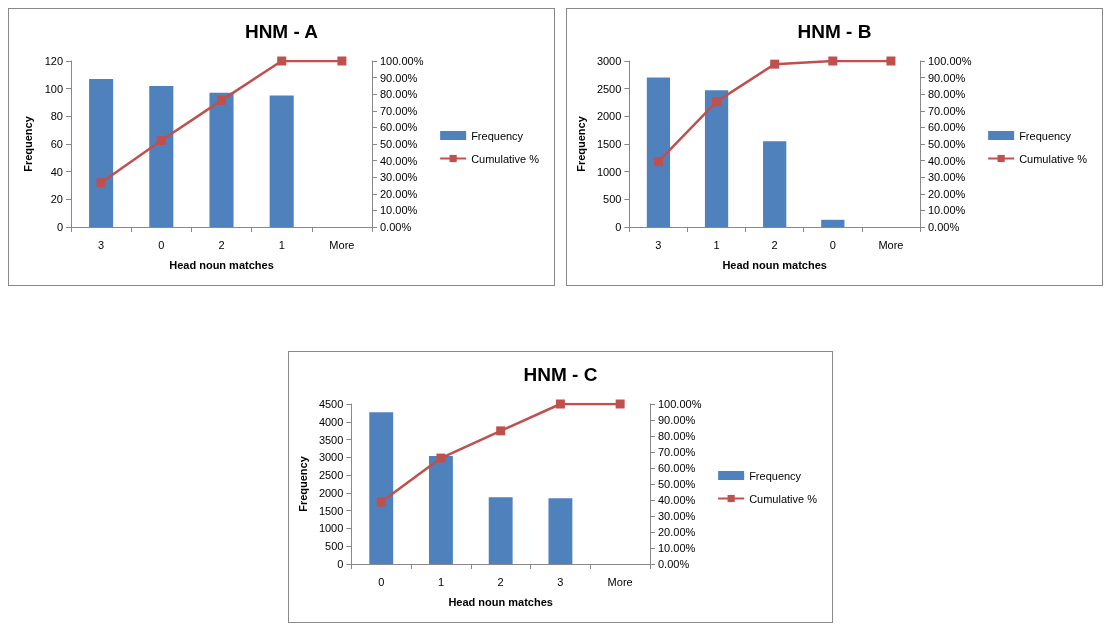 The height and width of the screenshot is (625, 1105). I want to click on y-tick-label: 120, so click(53, 61).